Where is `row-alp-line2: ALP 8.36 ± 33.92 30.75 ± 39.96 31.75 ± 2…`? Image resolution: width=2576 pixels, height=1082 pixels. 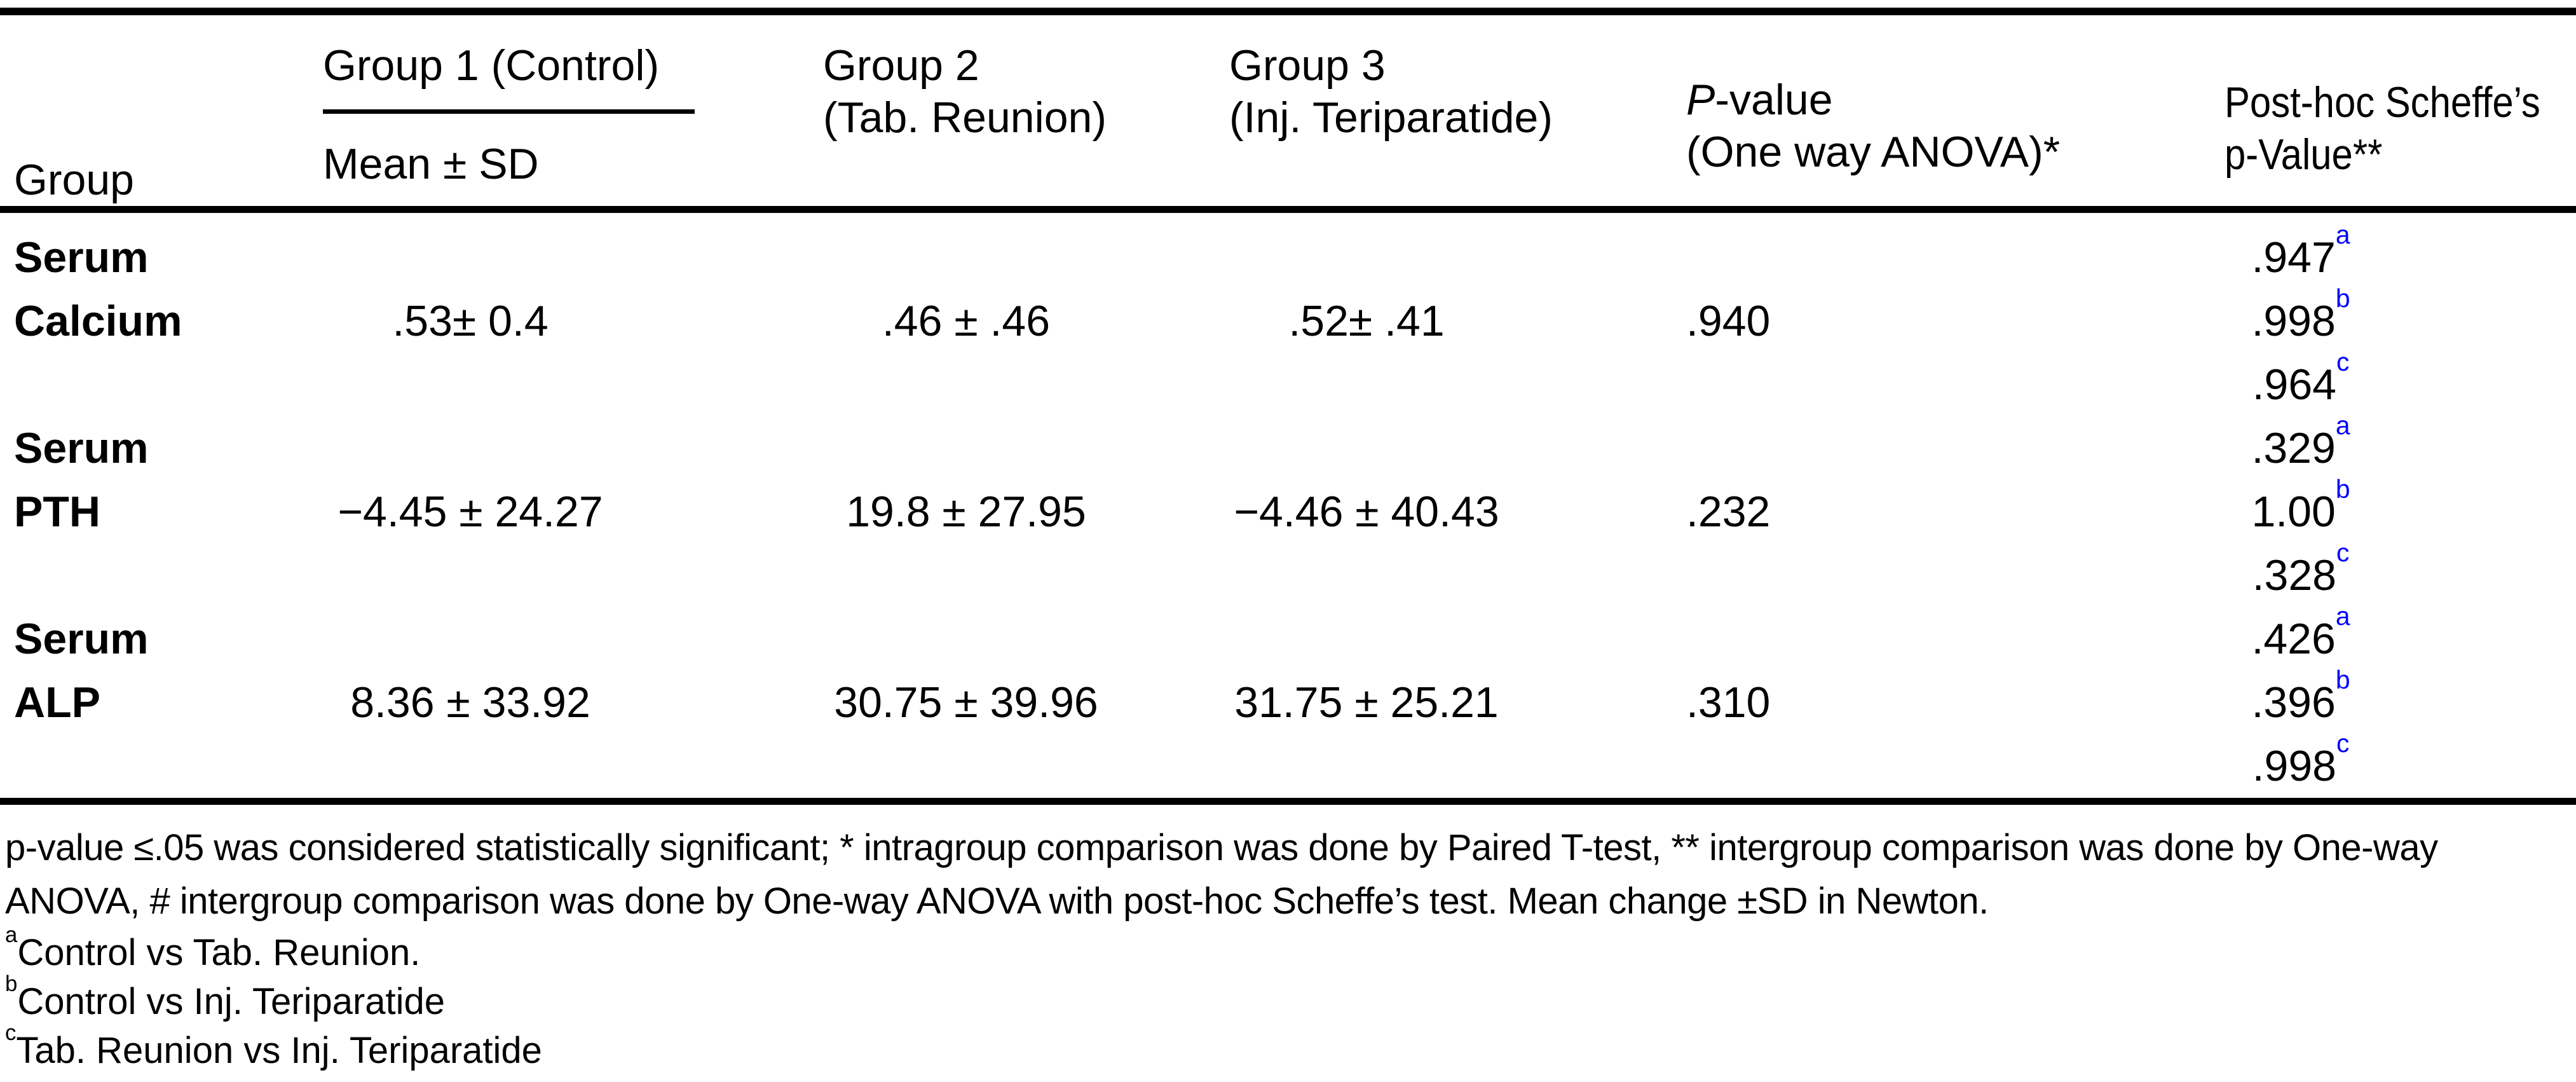
row-alp-line2: ALP 8.36 ± 33.92 30.75 ± 39.96 31.75 ± 2… is located at coordinates (1288, 700).